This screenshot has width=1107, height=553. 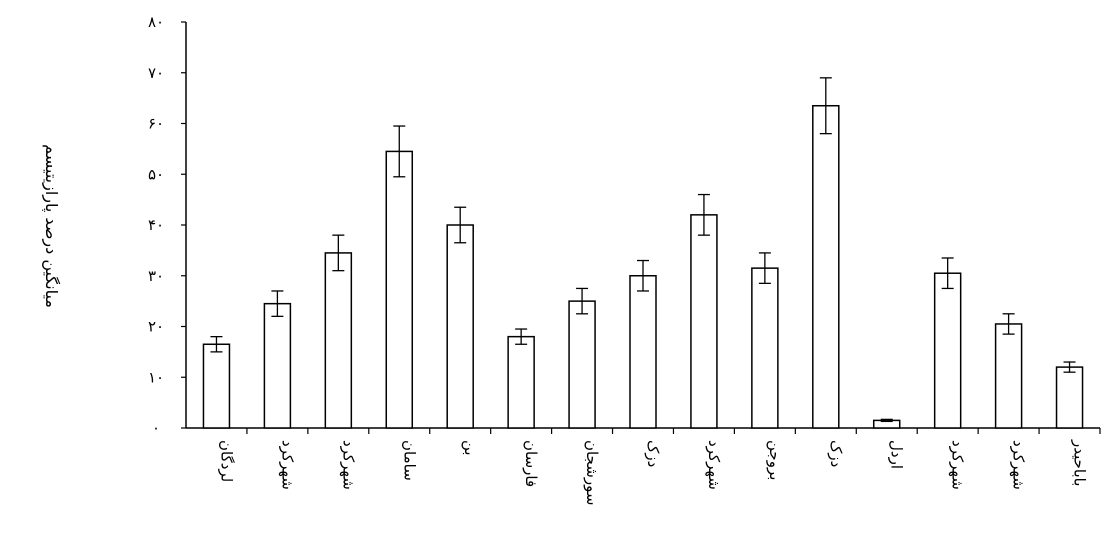 What do you see at coordinates (1080, 462) in the screenshot?
I see `x-tick-label: باباحیدر` at bounding box center [1080, 462].